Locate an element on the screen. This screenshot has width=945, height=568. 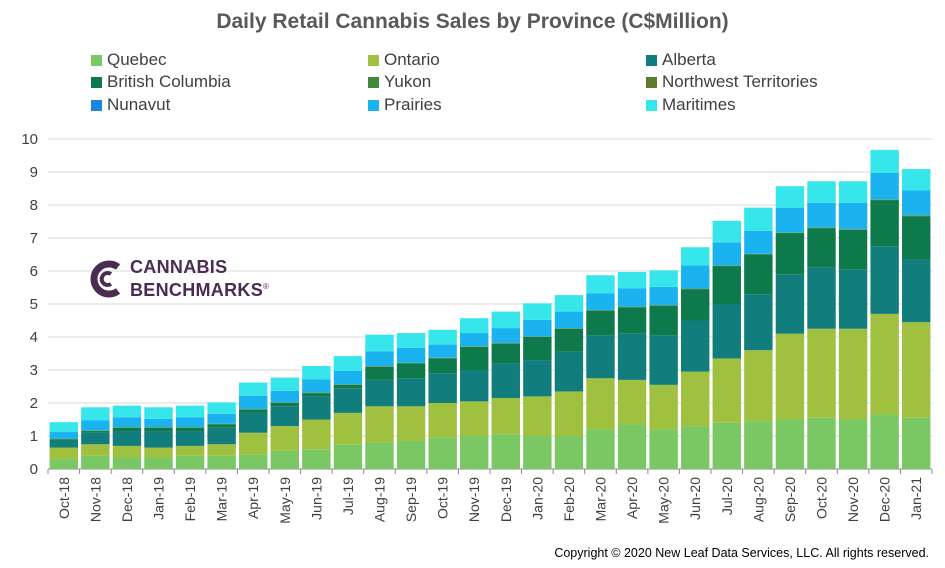
legend-item: Ontario is located at coordinates (404, 60).